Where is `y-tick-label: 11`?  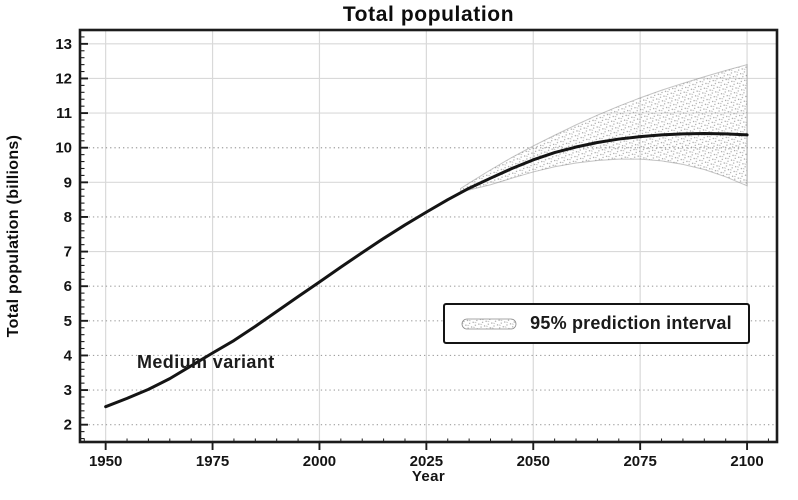 y-tick-label: 11 is located at coordinates (64, 113).